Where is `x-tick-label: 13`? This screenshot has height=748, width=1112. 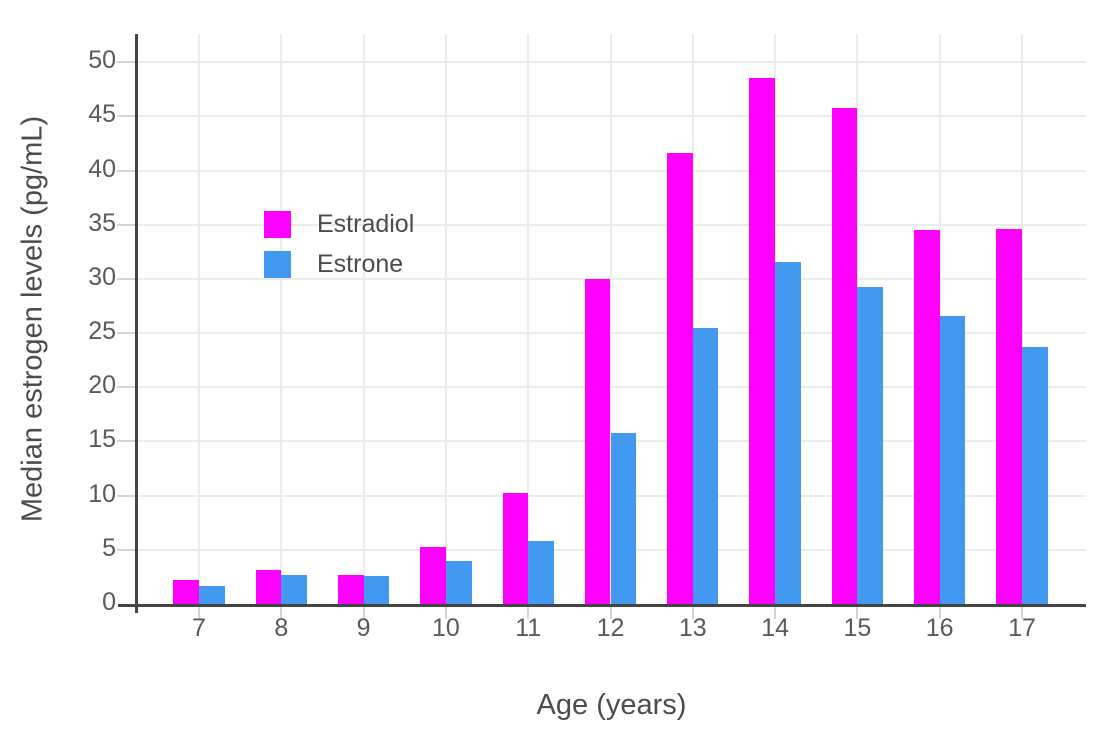 x-tick-label: 13 is located at coordinates (692, 628).